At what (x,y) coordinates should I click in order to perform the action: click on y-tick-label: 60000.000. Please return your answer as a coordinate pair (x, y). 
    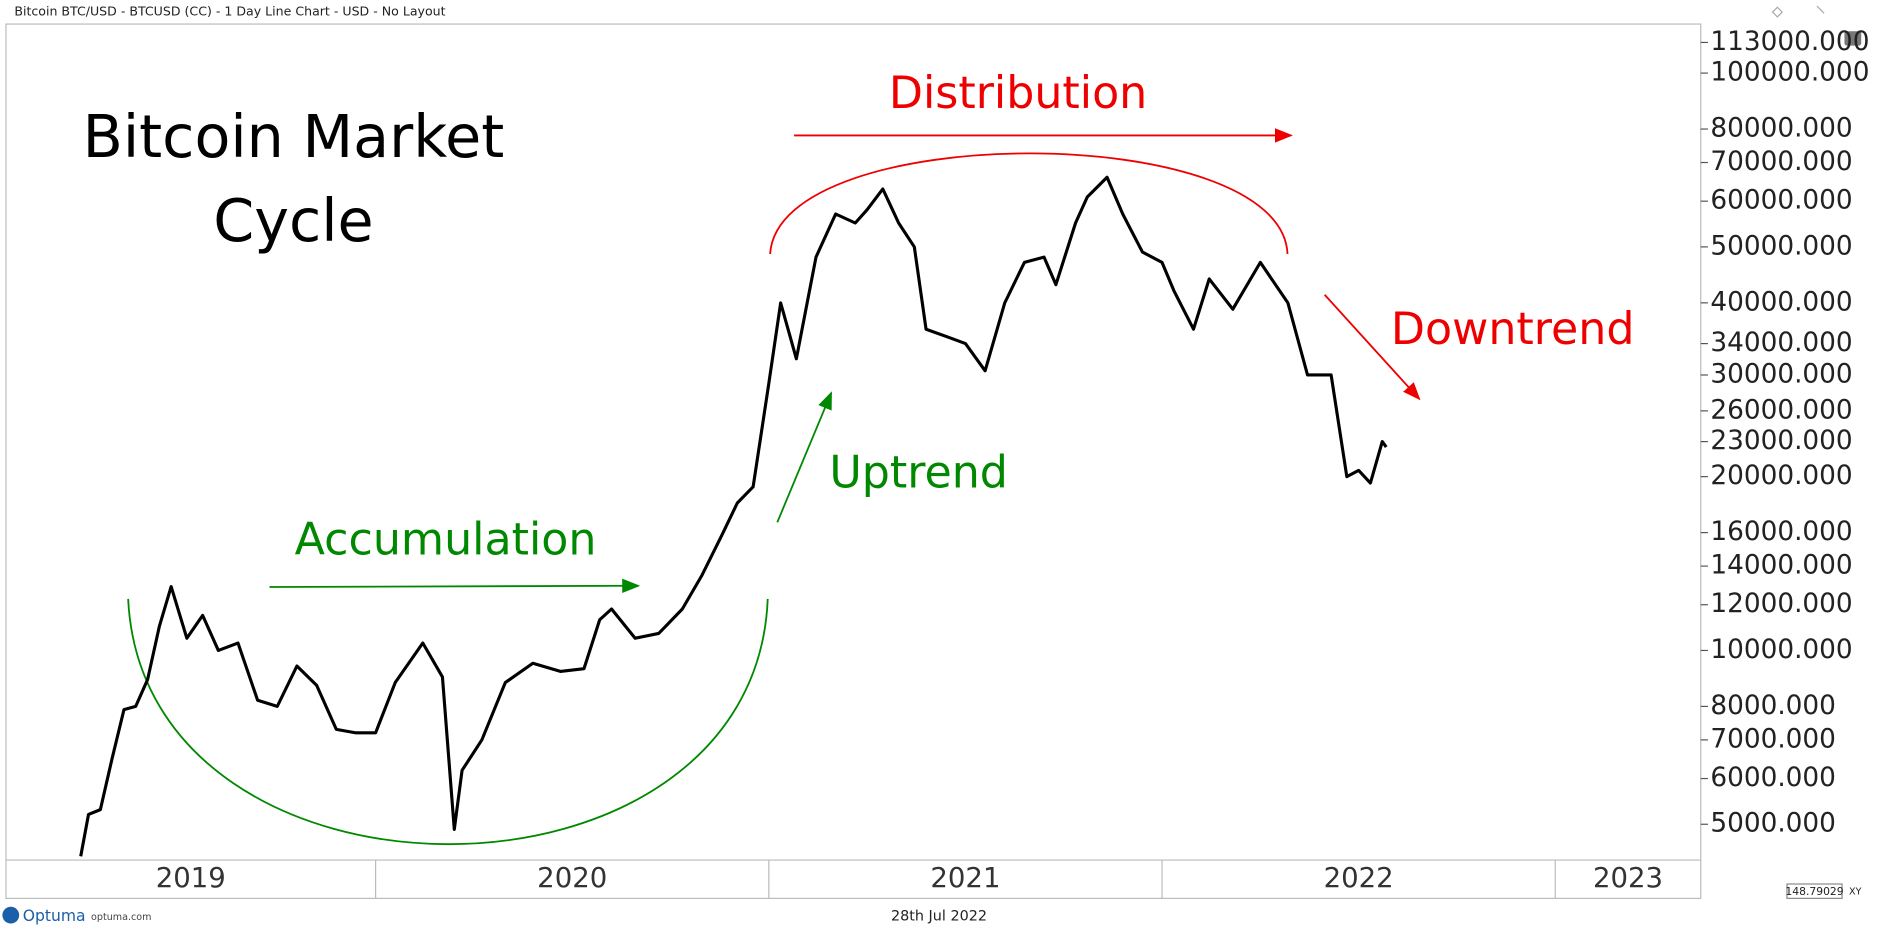
    Looking at the image, I should click on (1781, 201).